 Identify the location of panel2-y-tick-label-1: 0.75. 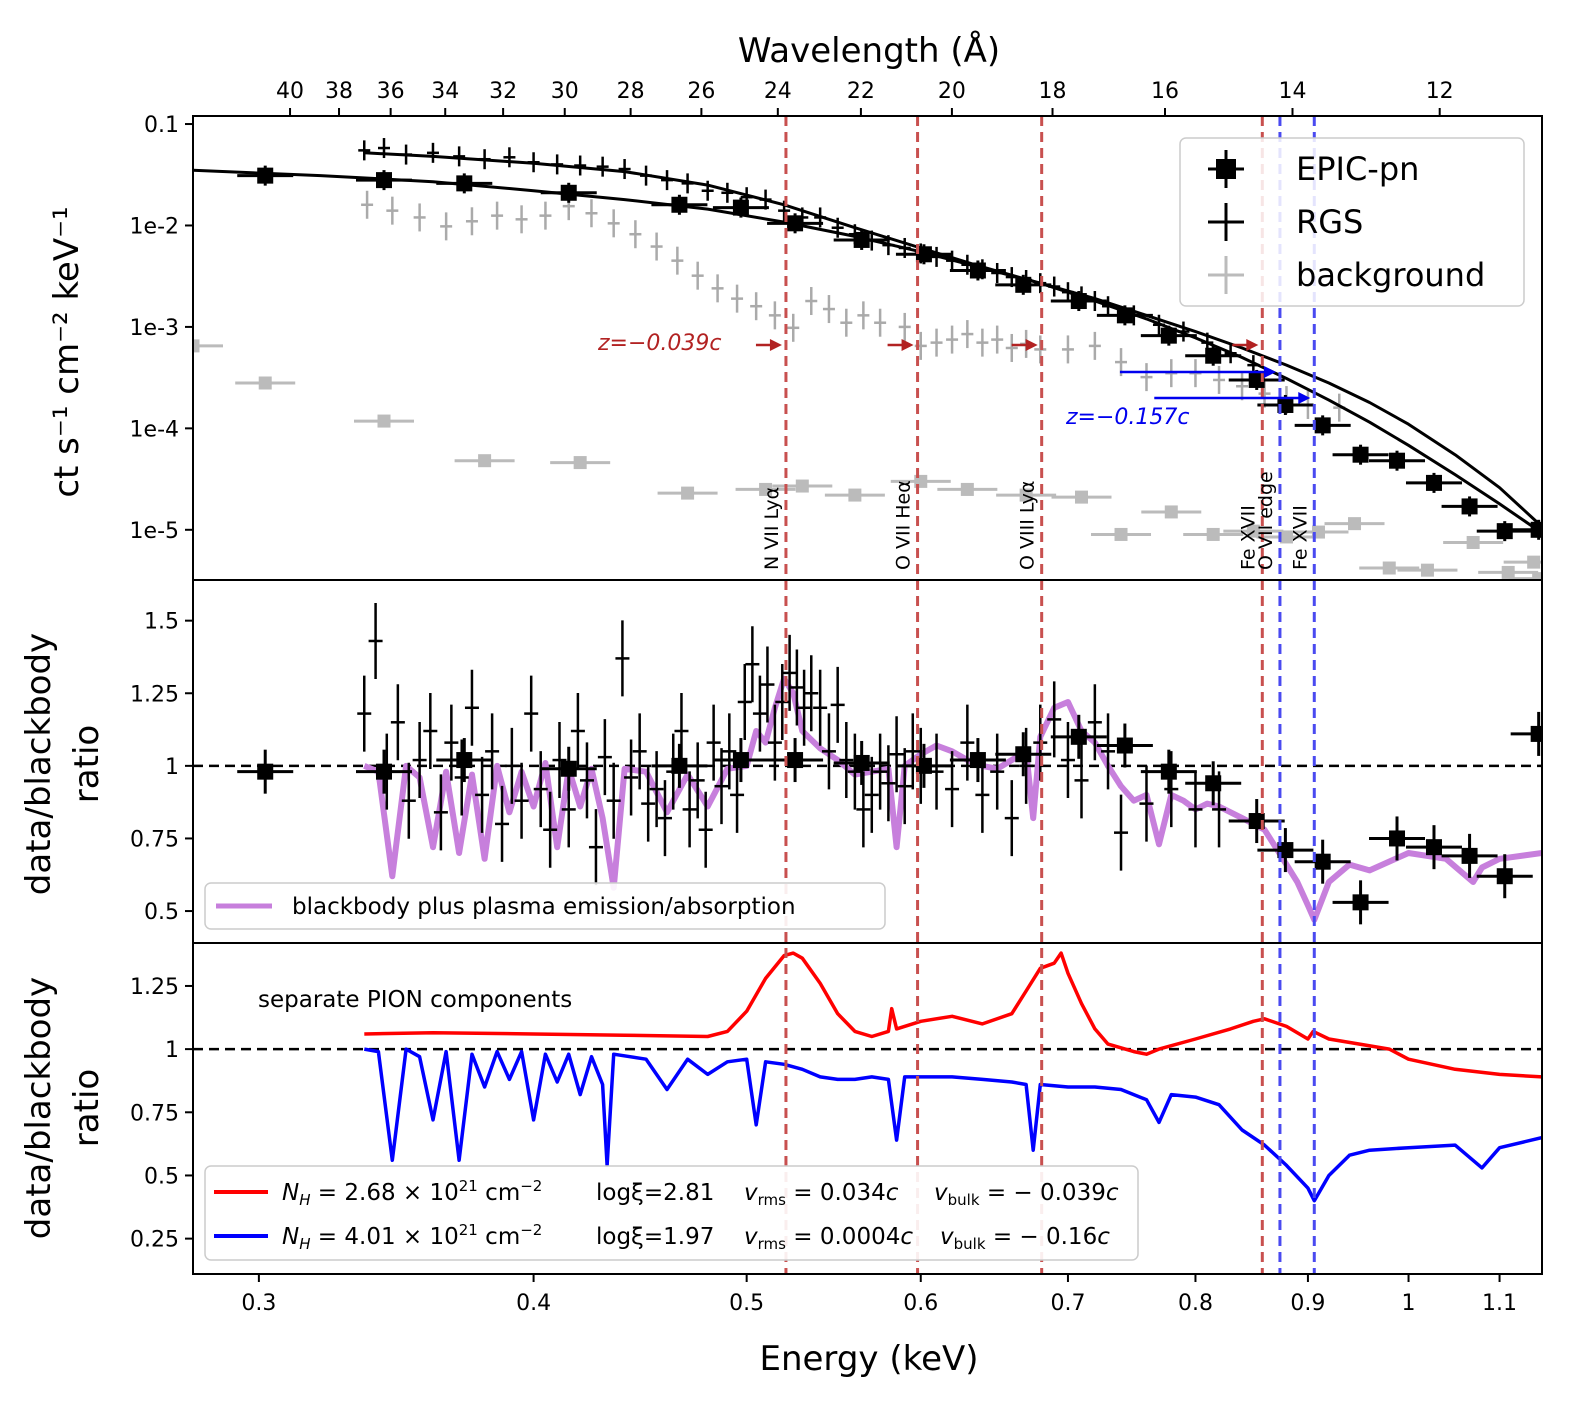
(154, 839).